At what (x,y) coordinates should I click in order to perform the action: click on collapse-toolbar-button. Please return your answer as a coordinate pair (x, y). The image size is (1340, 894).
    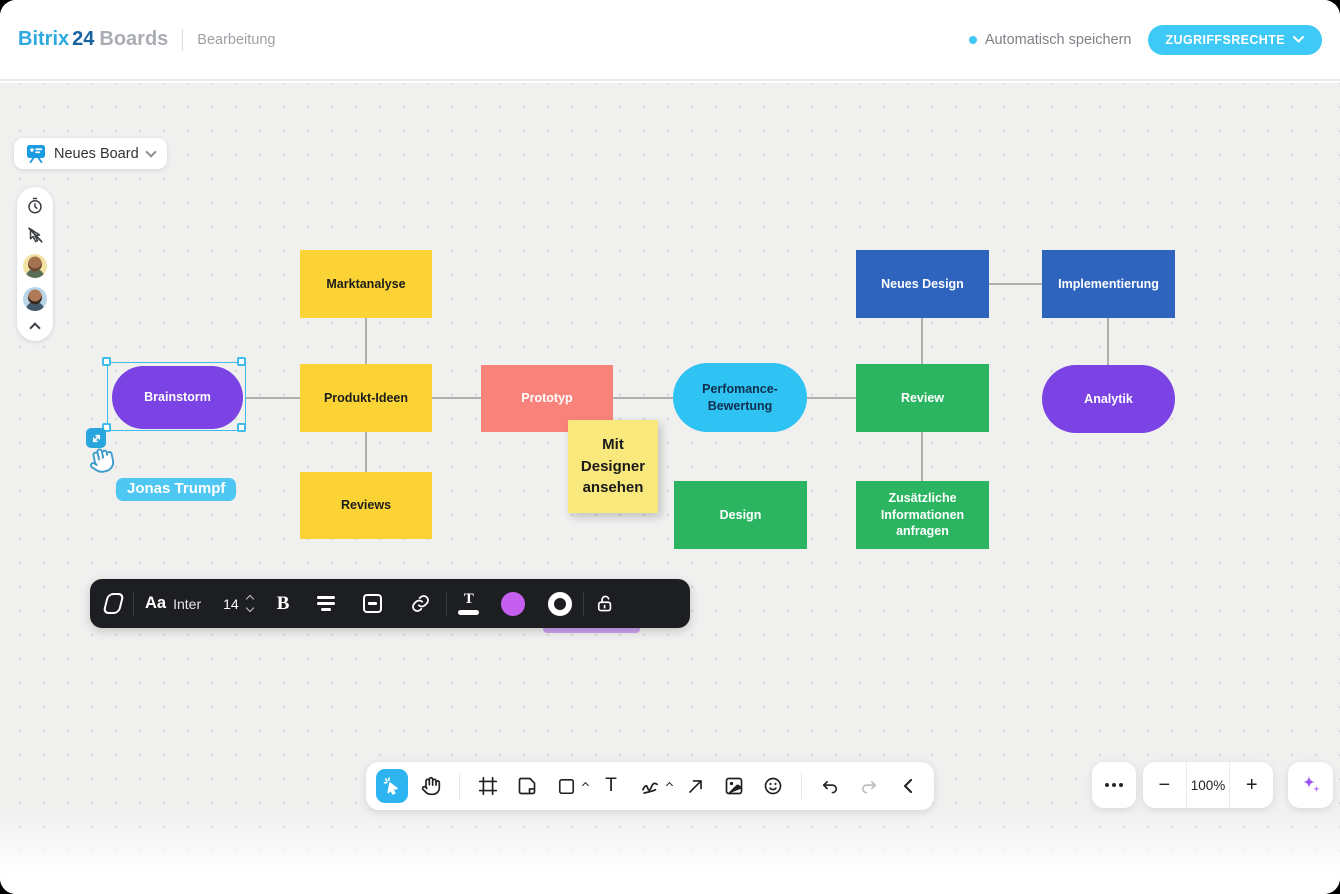
    Looking at the image, I should click on (908, 786).